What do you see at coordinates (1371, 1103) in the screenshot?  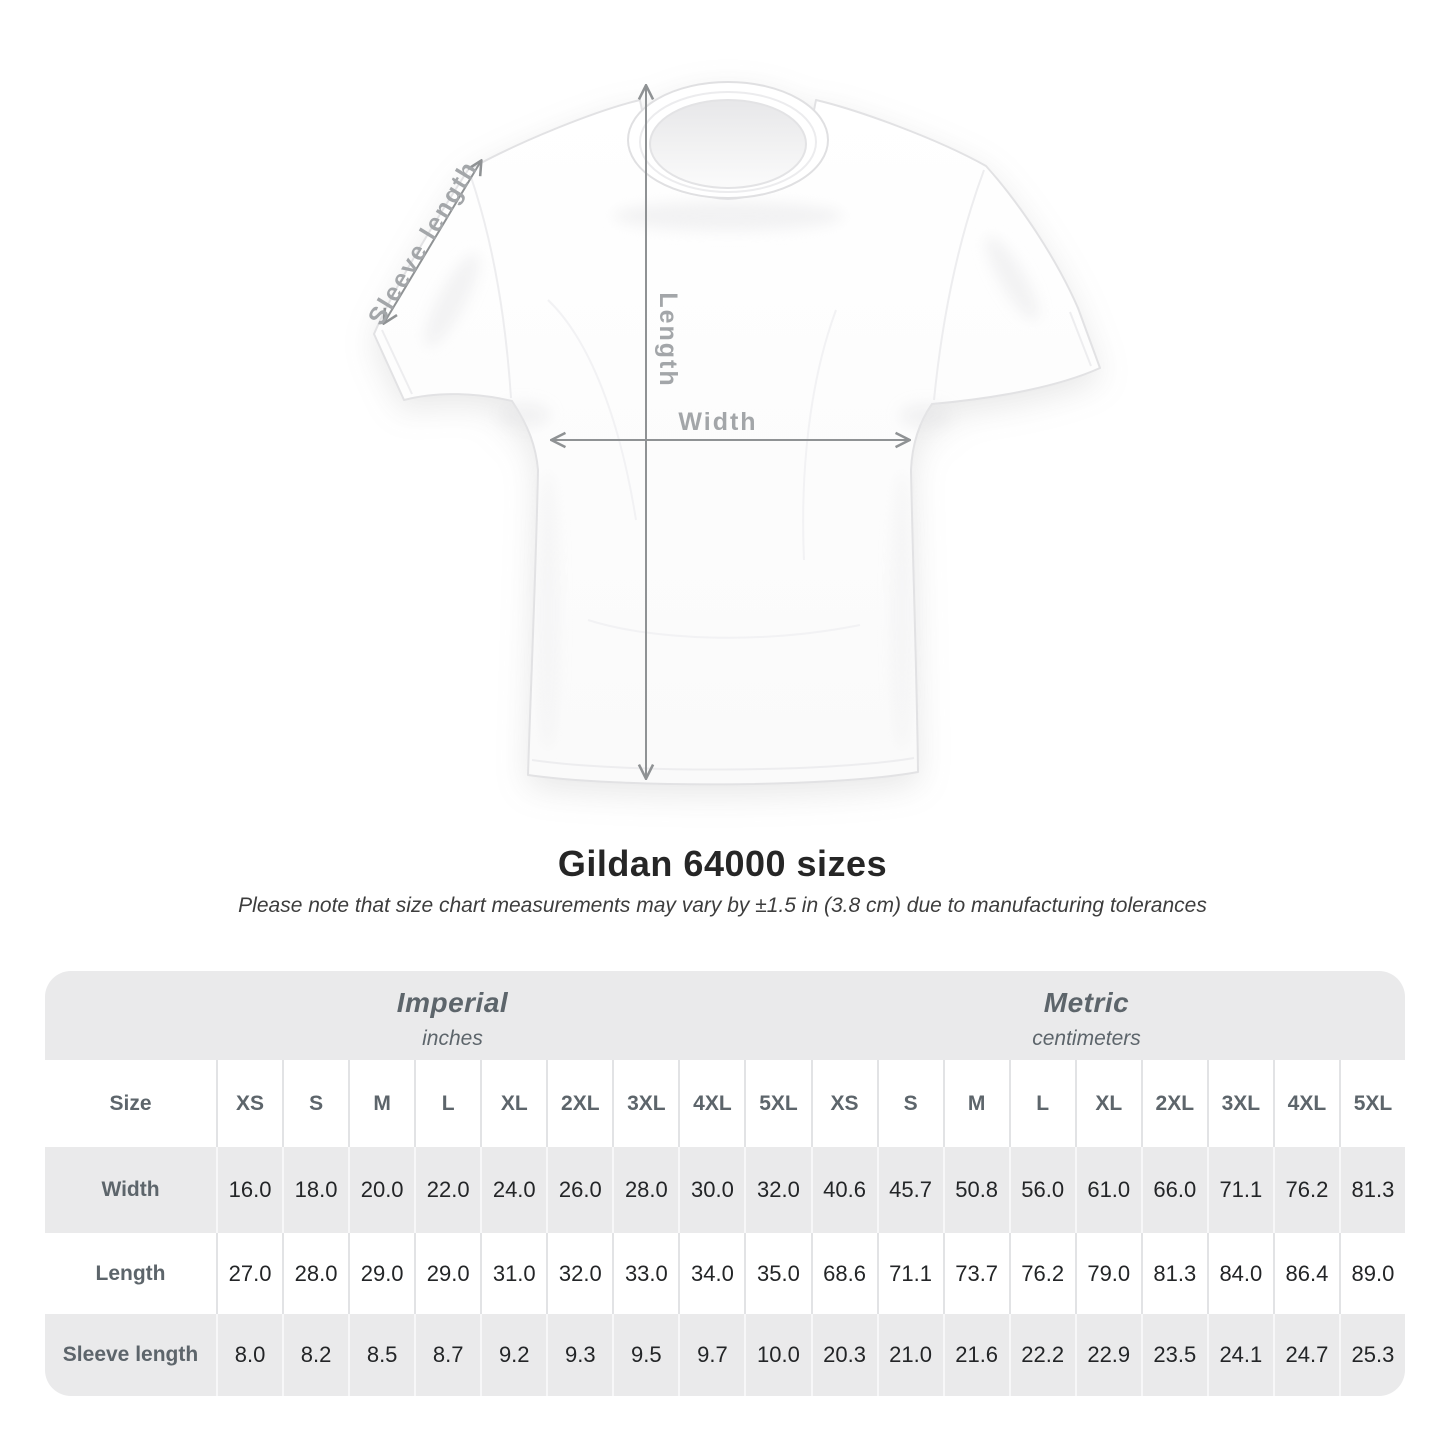 I see `size-header-metric-5xl: 5XL` at bounding box center [1371, 1103].